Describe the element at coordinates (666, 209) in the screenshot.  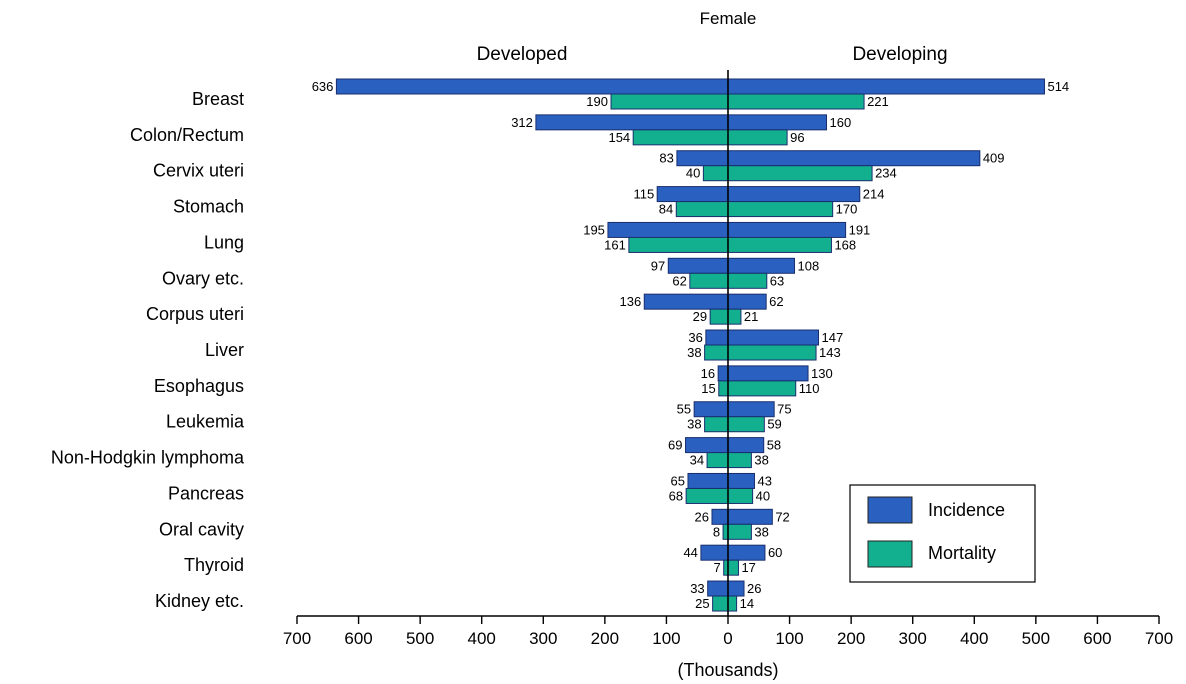
I see `value-mortality-developed-stomach: 84` at that location.